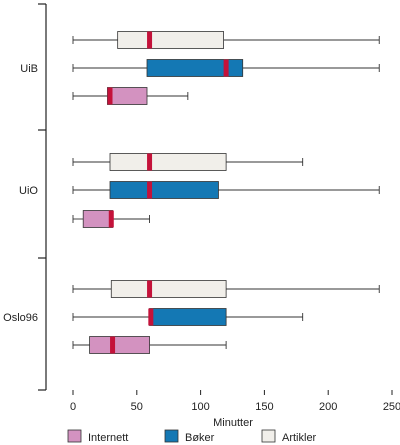  Describe the element at coordinates (137, 407) in the screenshot. I see `x-tick-label: 50` at that location.